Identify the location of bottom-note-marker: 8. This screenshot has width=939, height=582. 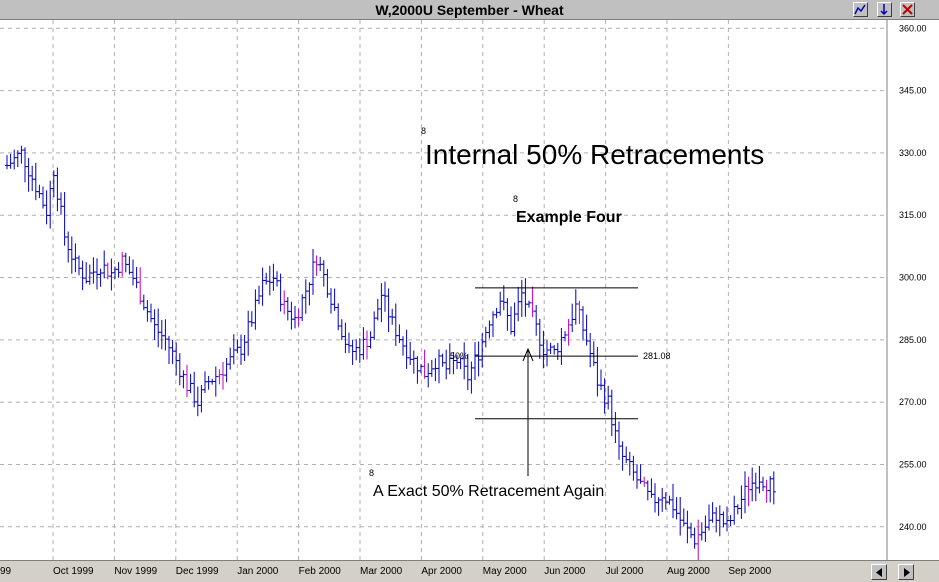
(371, 473).